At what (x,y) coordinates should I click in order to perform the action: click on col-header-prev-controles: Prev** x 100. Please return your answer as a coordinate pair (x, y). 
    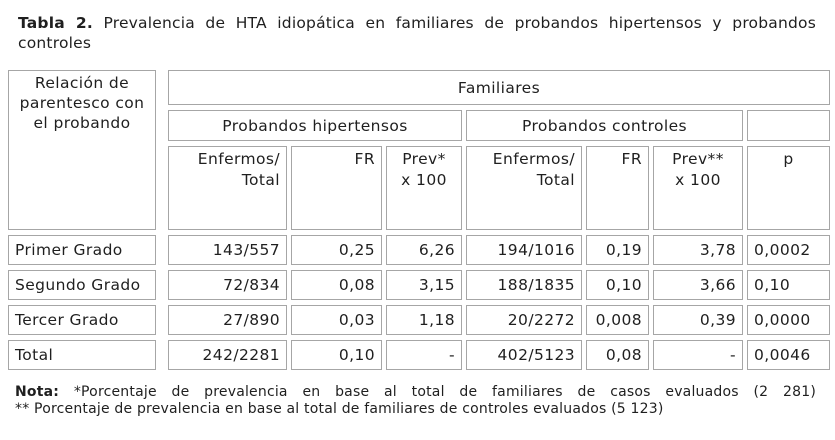
    Looking at the image, I should click on (698, 188).